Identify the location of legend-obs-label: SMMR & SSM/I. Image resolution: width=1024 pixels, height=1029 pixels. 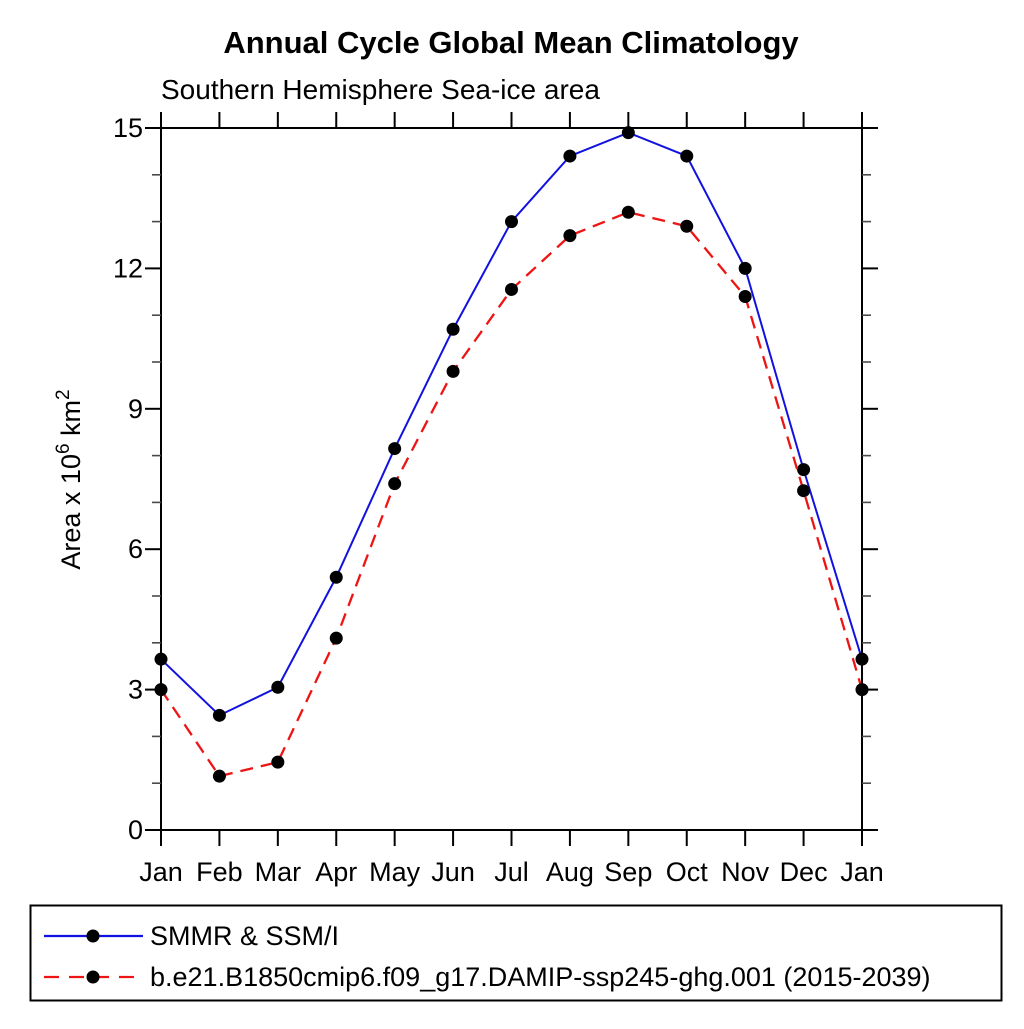
(244, 936).